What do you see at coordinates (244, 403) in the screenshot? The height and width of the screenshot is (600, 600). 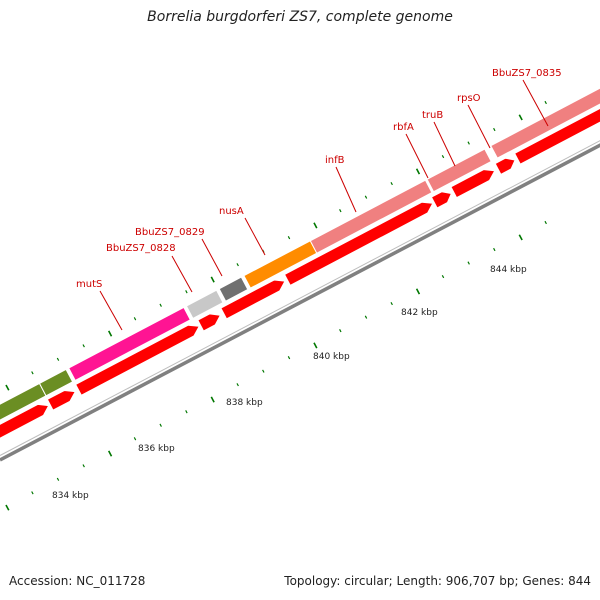 I see `scale-label-838-kbp: 838 kbp` at bounding box center [244, 403].